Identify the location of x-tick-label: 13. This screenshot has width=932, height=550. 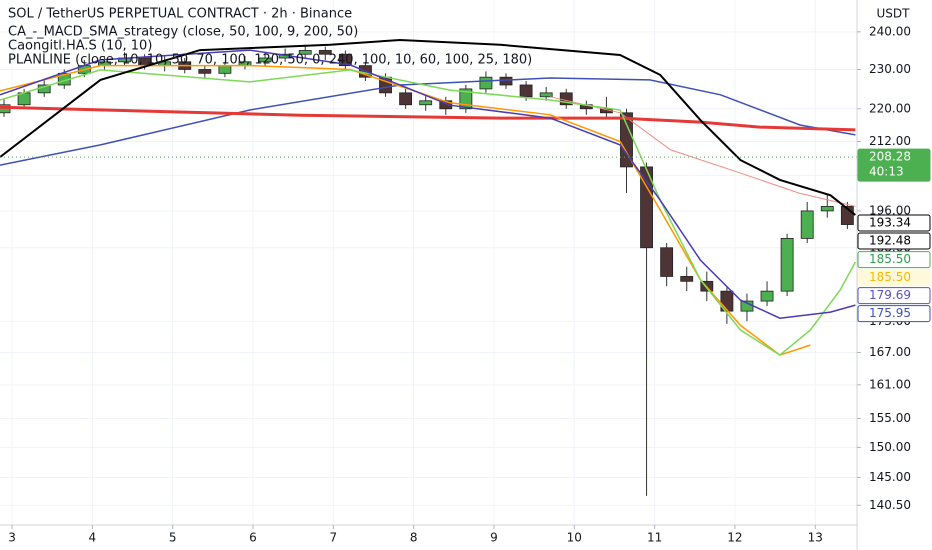
(815, 538).